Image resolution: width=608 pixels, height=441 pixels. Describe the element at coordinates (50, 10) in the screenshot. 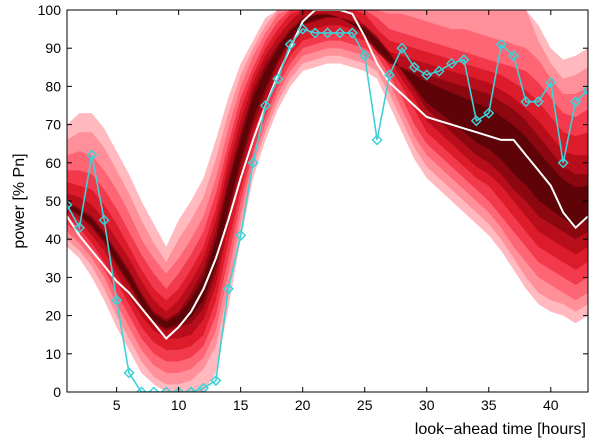

I see `y-tick-label: 100` at that location.